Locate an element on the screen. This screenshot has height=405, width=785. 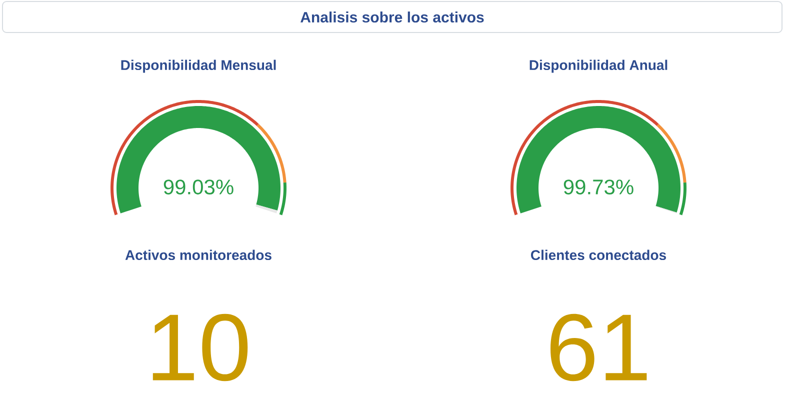
data-label: 99.03% is located at coordinates (199, 187).